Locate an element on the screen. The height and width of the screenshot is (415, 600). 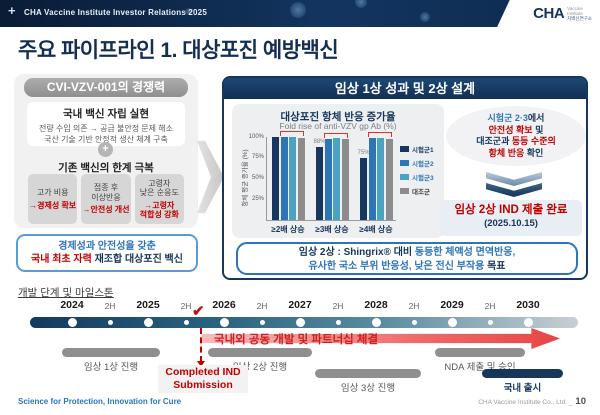
callout-line: 대조군과 동등 수준의 is located at coordinates (516, 142).